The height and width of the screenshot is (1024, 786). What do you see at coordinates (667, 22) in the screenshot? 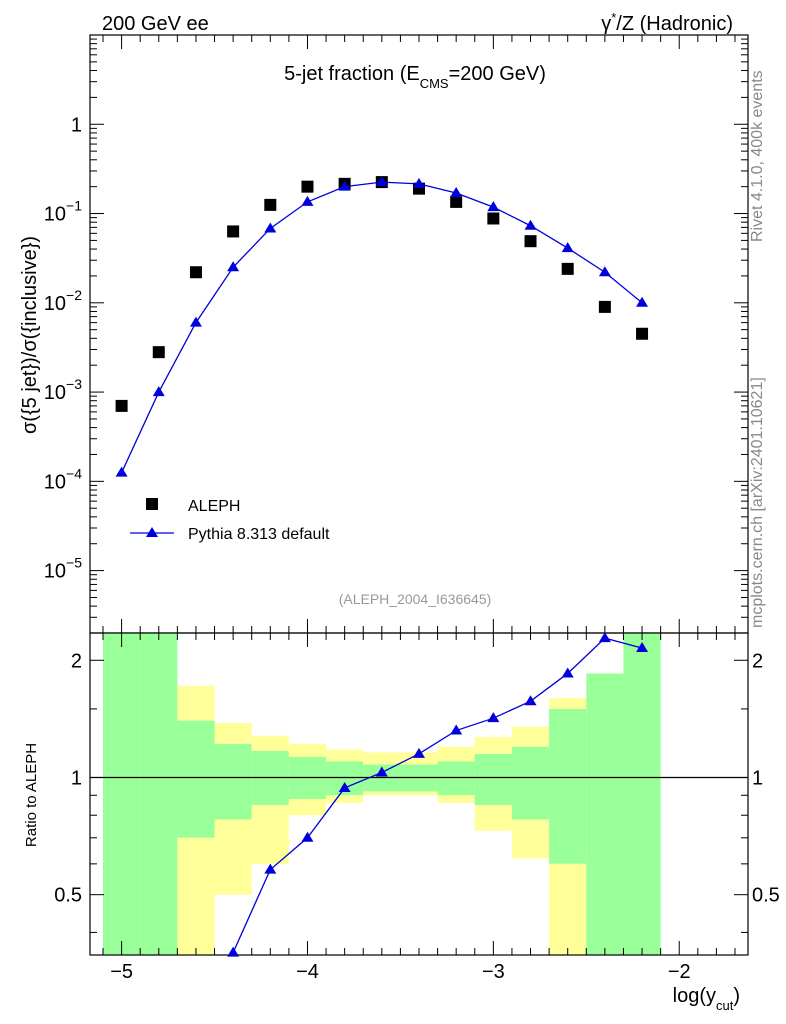
I see `header-right: γ*/Z (Hadronic)` at bounding box center [667, 22].